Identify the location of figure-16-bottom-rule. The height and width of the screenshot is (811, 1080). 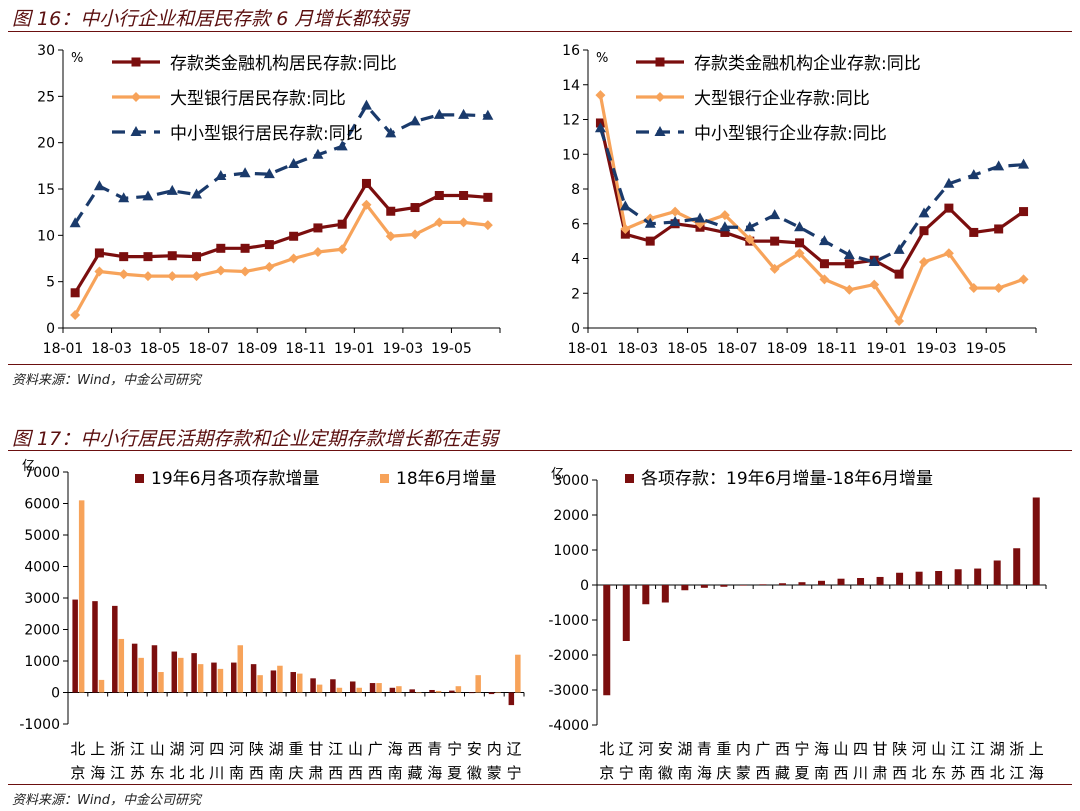
(540, 364).